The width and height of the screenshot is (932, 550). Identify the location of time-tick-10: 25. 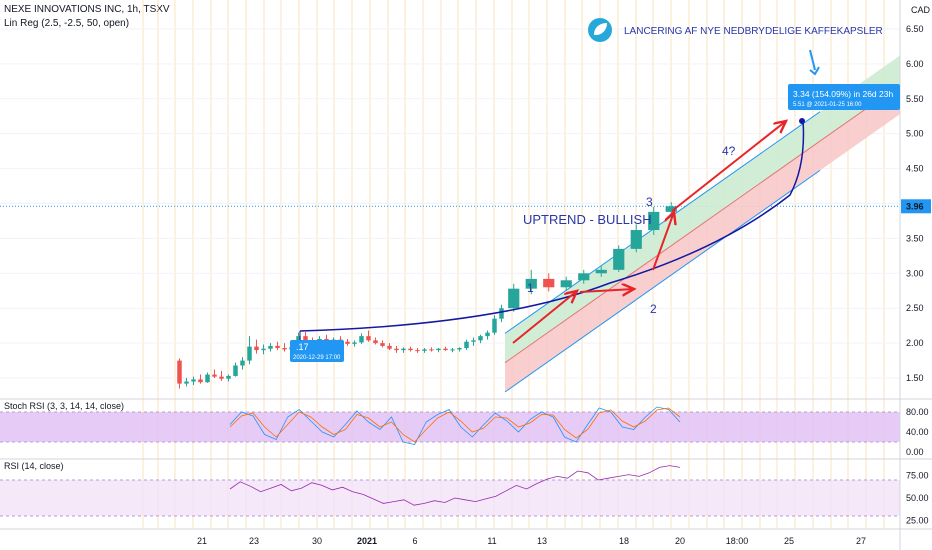
(789, 541).